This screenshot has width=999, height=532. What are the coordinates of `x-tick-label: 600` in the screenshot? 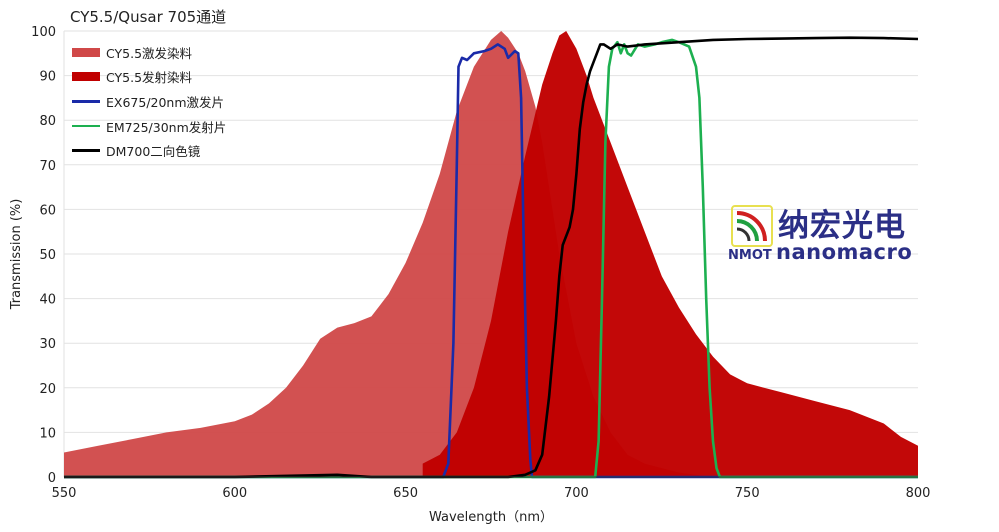 It's located at (234, 493).